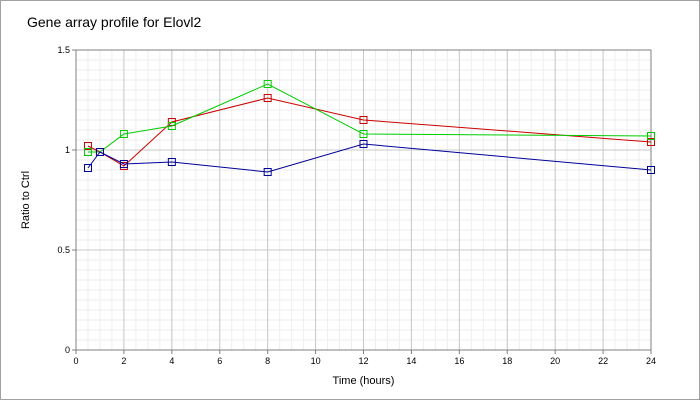  I want to click on x-tick-label: 2, so click(123, 361).